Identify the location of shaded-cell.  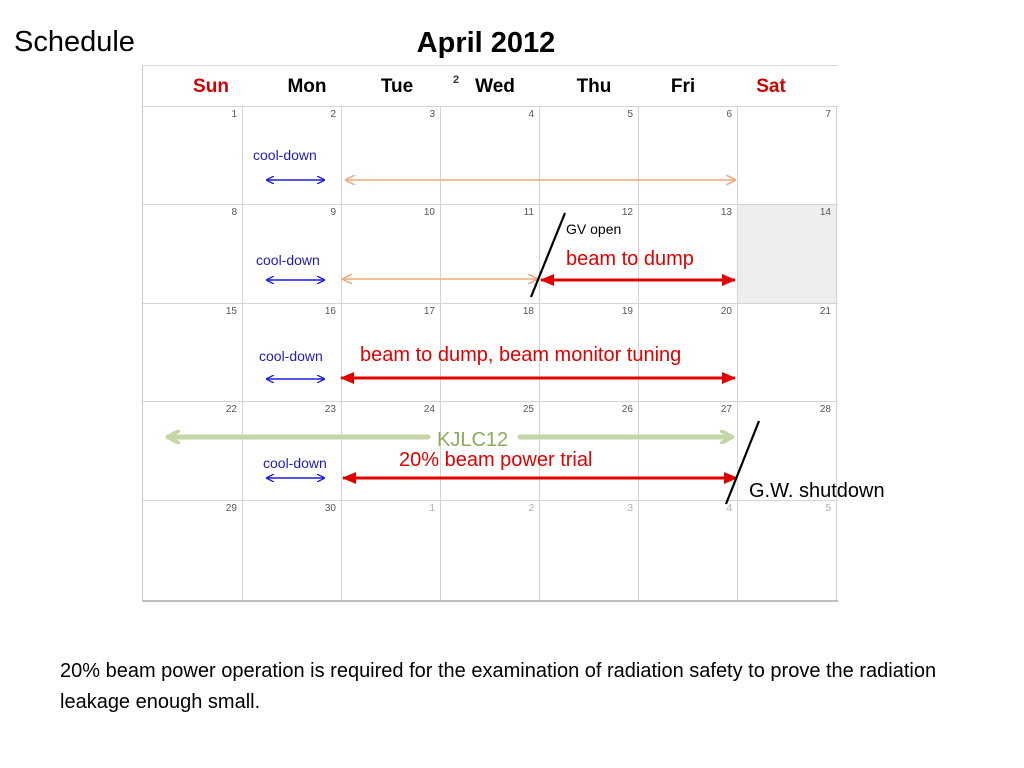
(787, 254).